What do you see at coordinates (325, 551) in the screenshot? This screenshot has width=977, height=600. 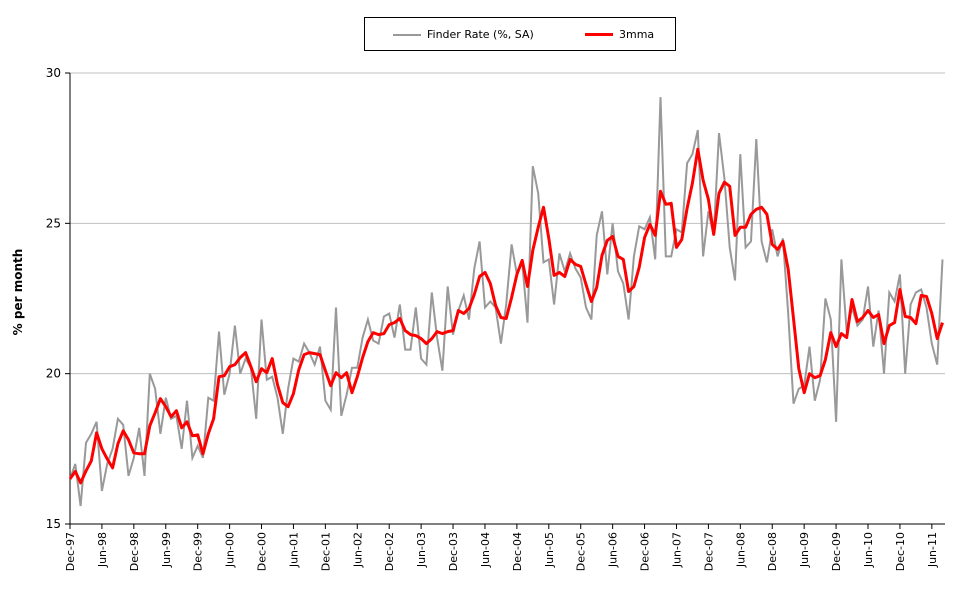 I see `x-tick-label: Dec-01` at bounding box center [325, 551].